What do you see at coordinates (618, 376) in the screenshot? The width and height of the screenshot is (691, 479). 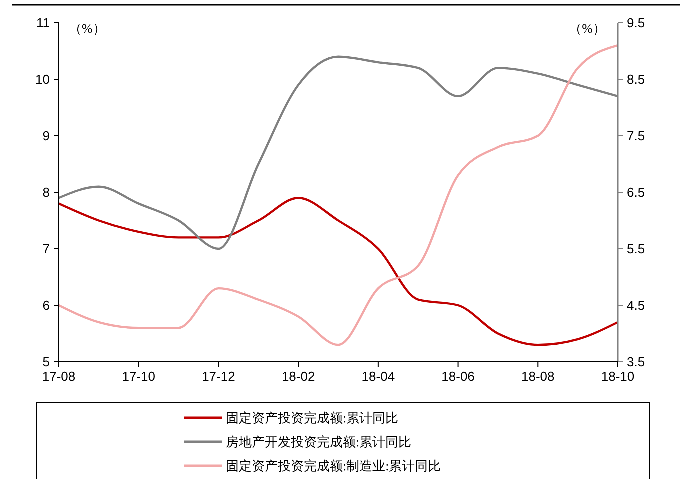 I see `x-tick-label: 18-10` at bounding box center [618, 376].